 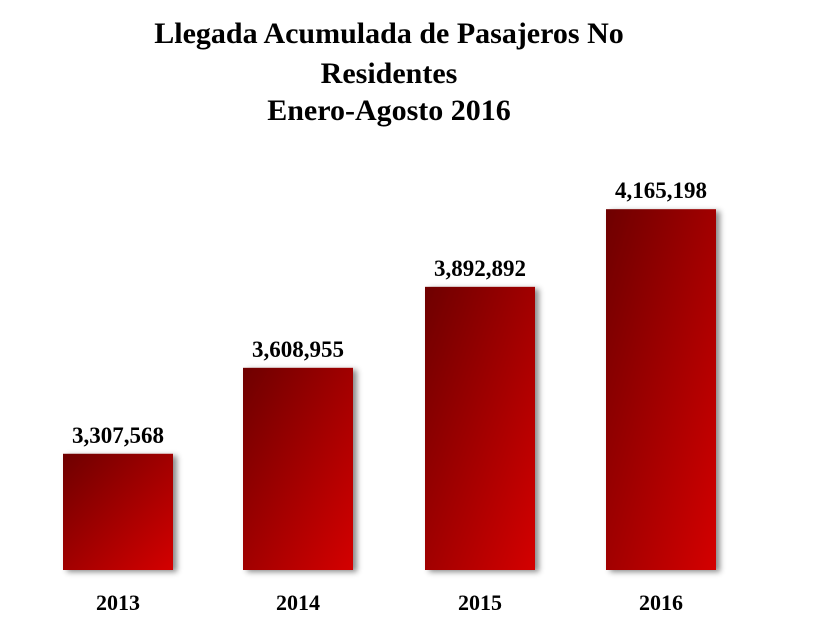 I want to click on data-label-2016: 4,165,198, so click(x=661, y=190).